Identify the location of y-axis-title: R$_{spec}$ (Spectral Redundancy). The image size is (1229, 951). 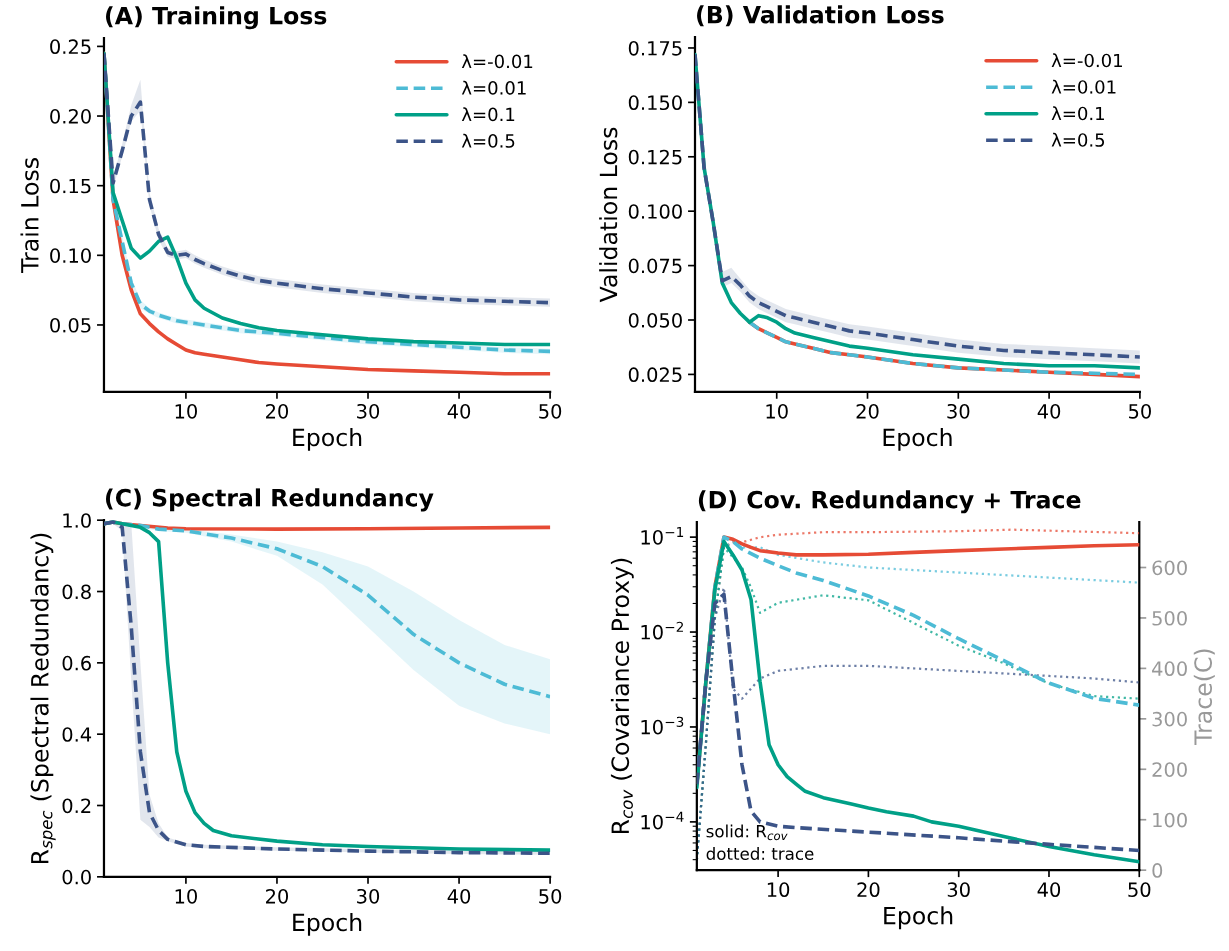
(43, 698).